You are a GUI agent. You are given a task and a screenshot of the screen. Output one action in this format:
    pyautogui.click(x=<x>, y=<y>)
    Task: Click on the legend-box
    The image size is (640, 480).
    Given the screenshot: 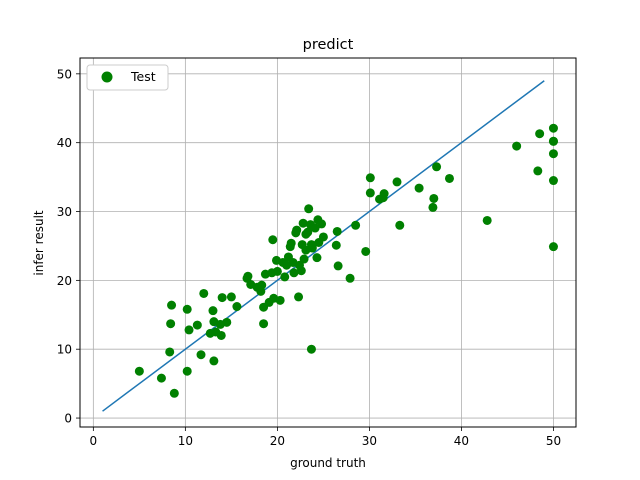 What is the action you would take?
    pyautogui.click(x=127, y=77)
    